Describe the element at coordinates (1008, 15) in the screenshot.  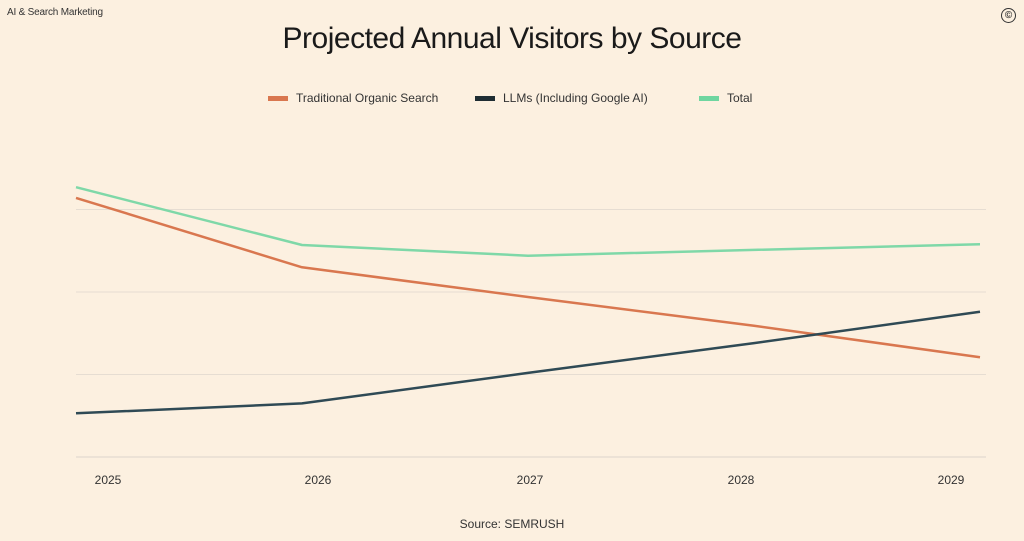
I see `copyright-icon: ©` at that location.